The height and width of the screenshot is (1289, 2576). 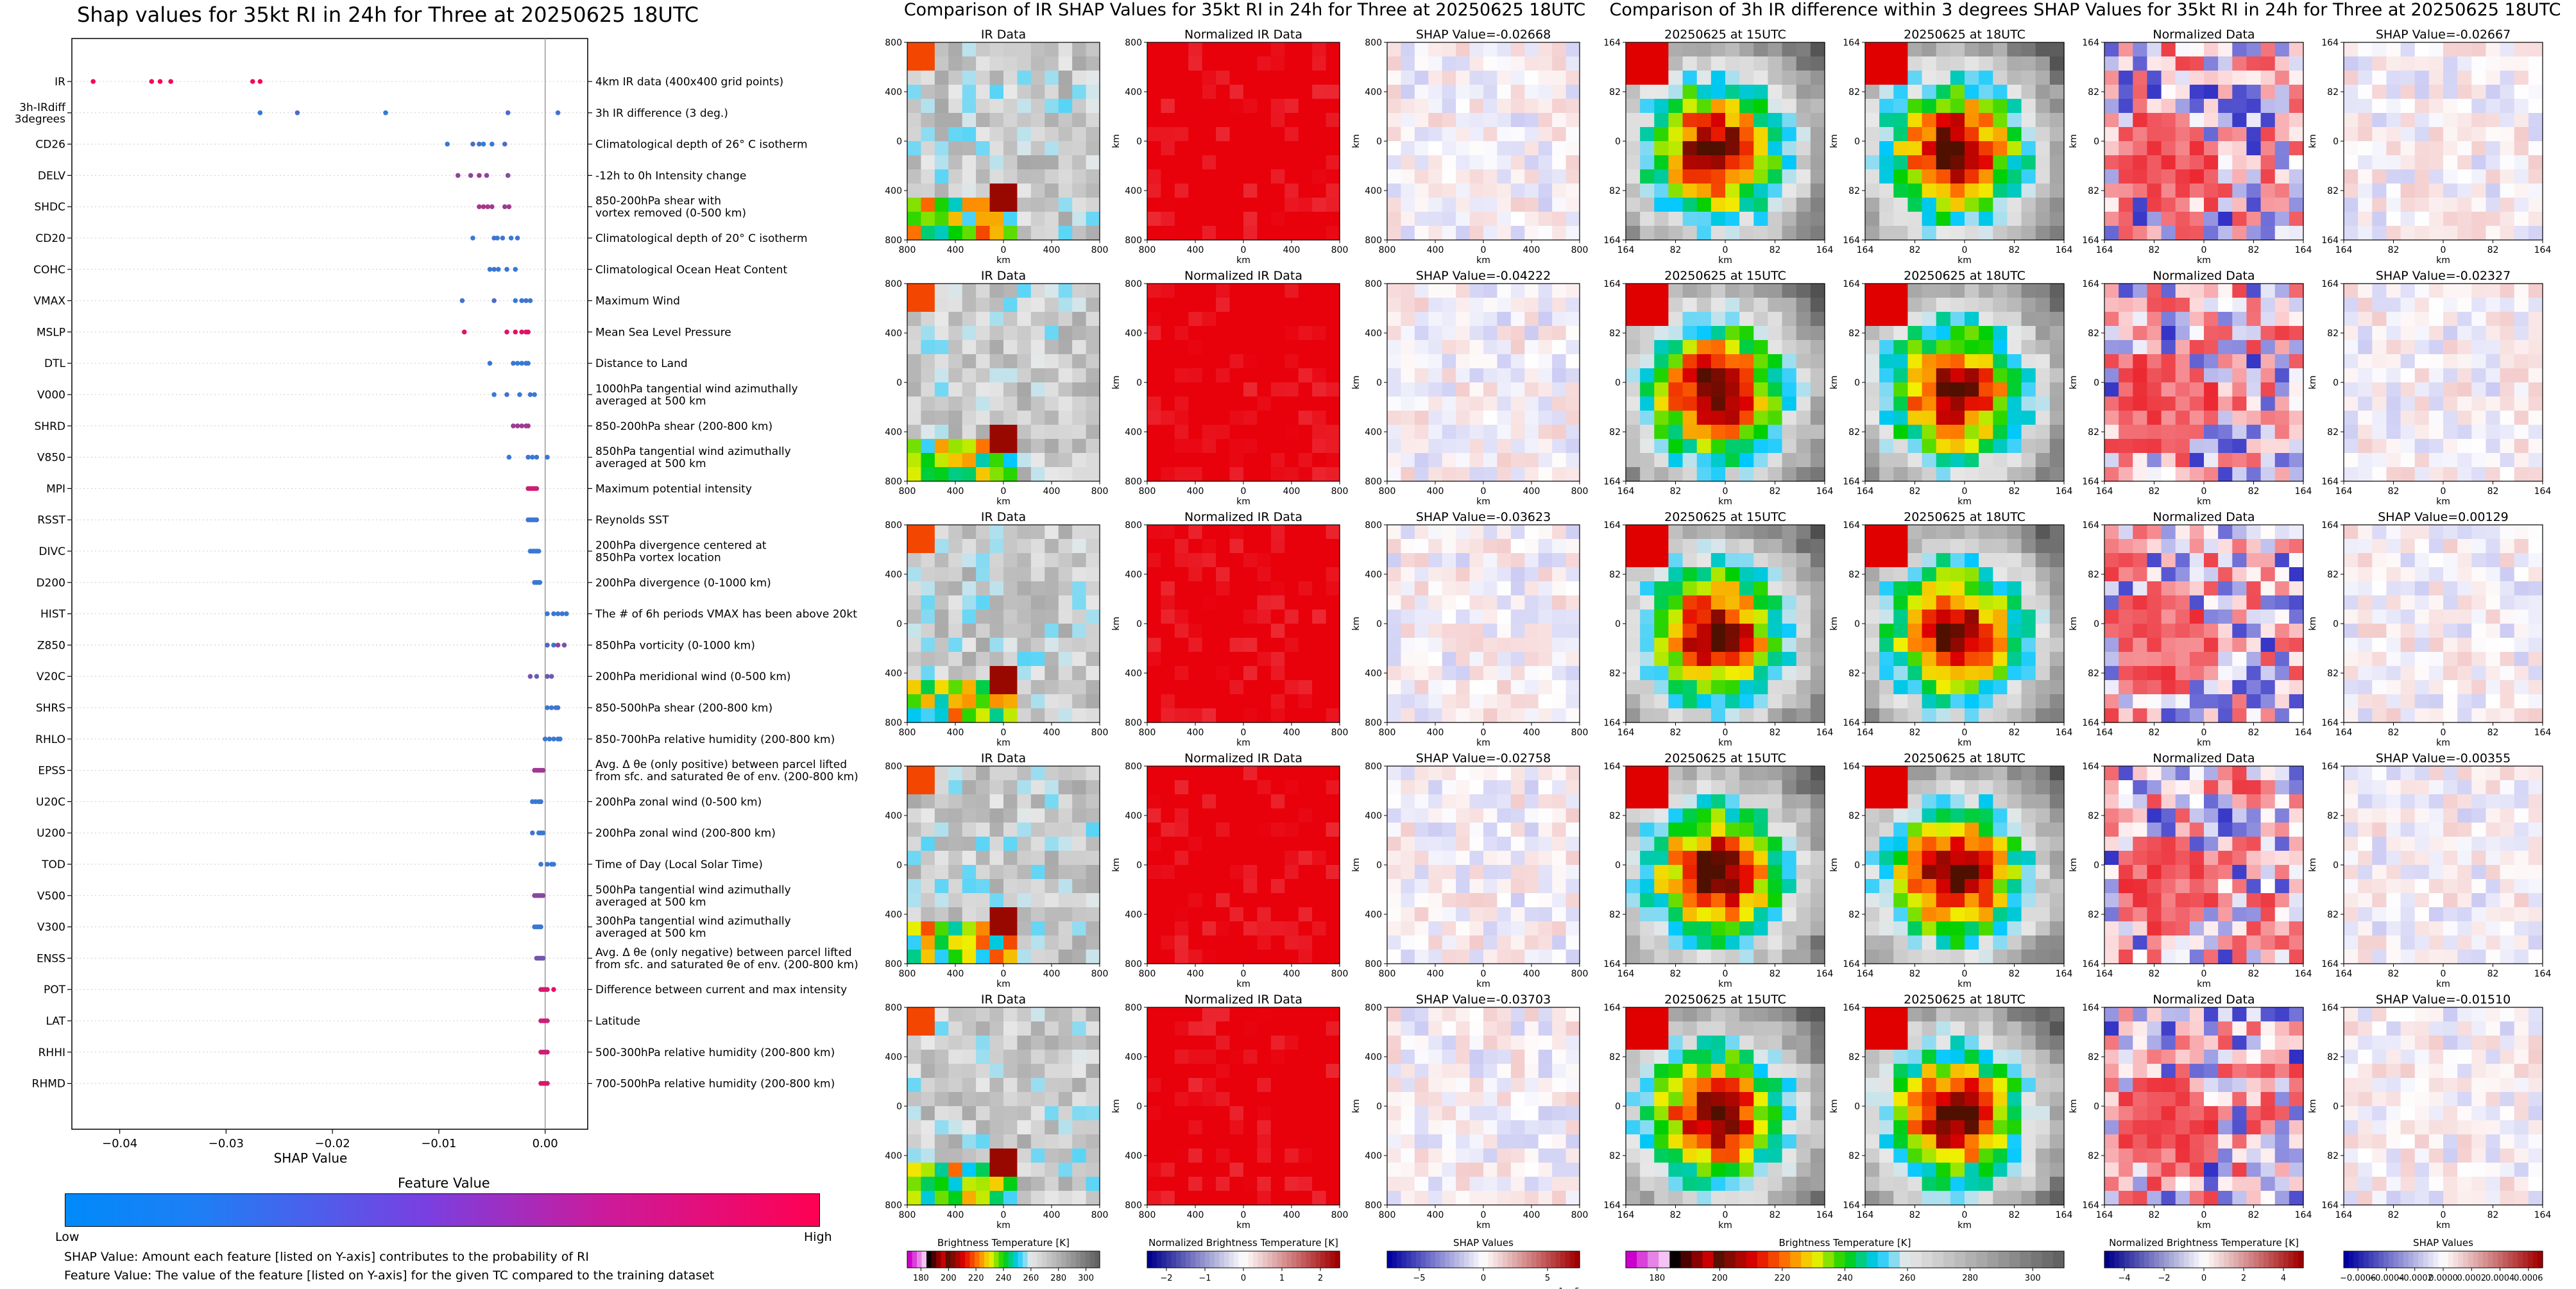 What do you see at coordinates (442, 1210) in the screenshot?
I see `feature-value-colorbar` at bounding box center [442, 1210].